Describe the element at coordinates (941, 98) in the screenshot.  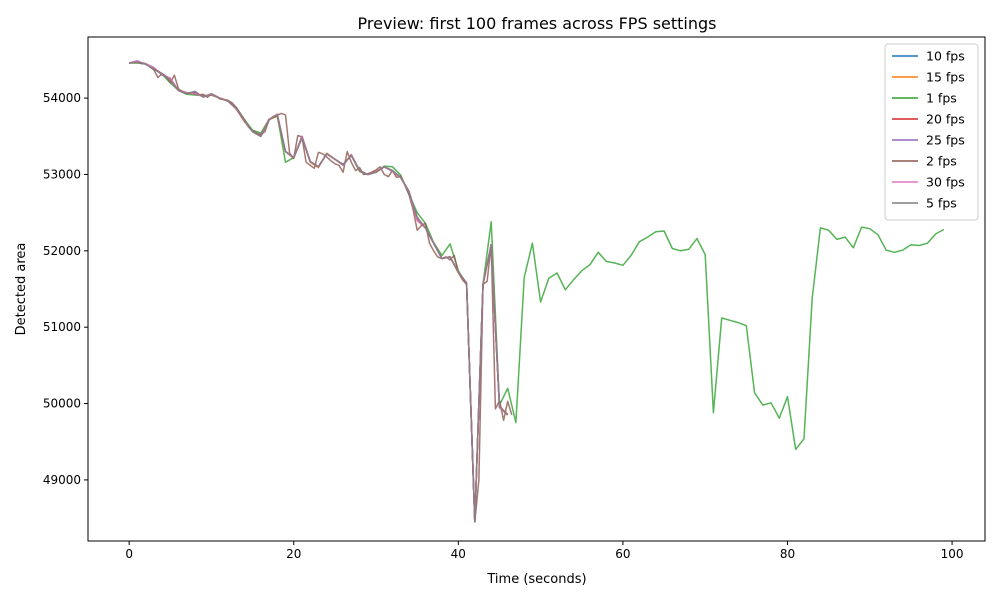
I see `legend-label: 1 fps` at that location.